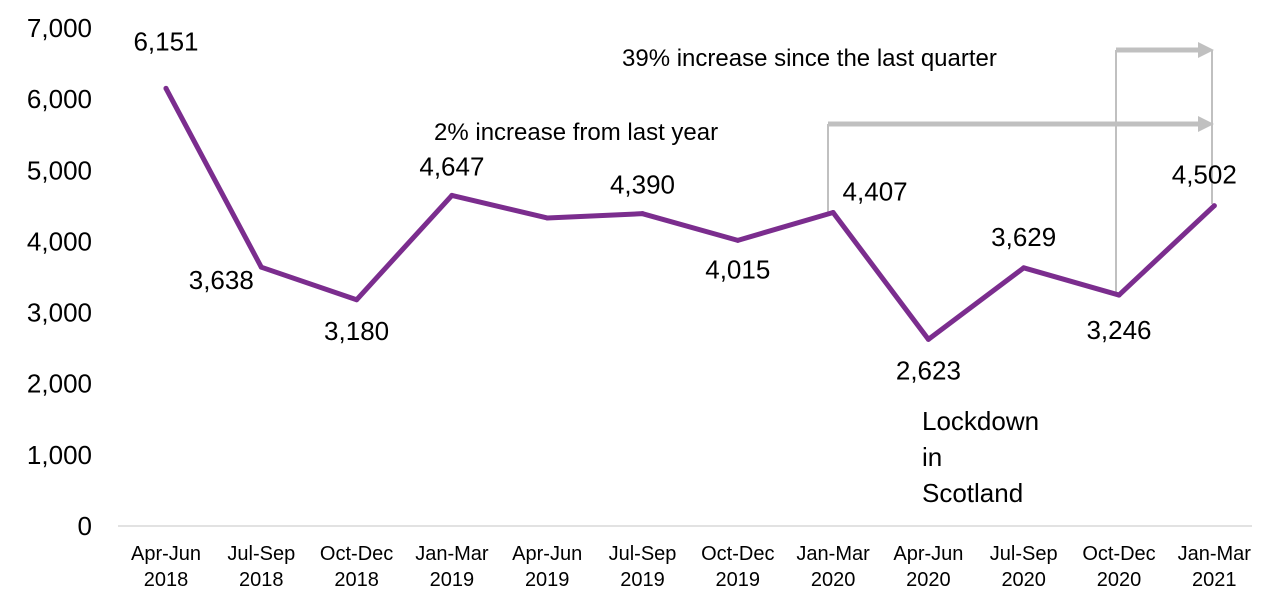  What do you see at coordinates (1023, 237) in the screenshot?
I see `data-label: 3,629` at bounding box center [1023, 237].